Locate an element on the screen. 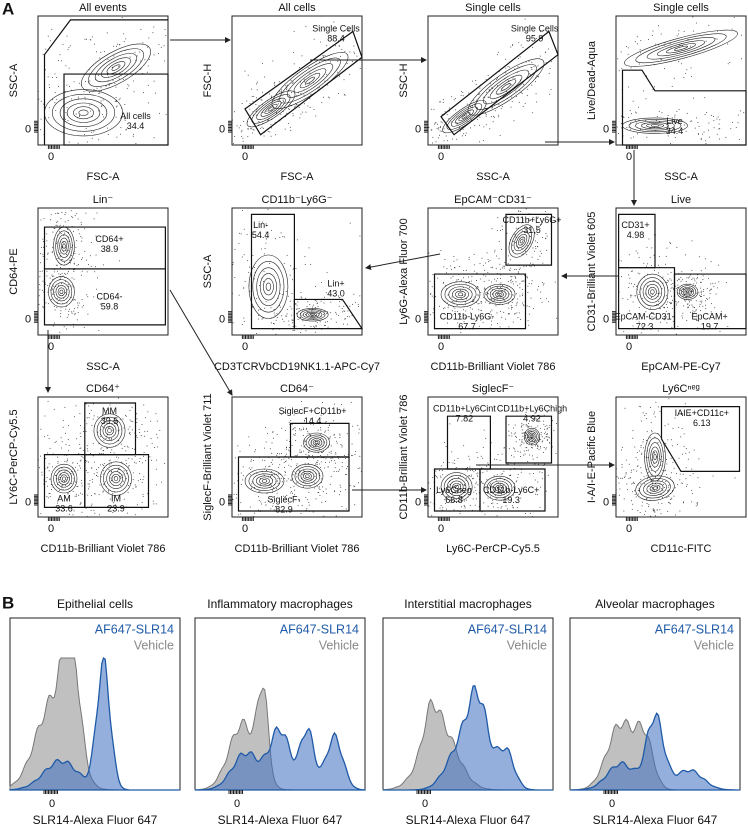 The image size is (748, 829). legend-entry: Vehicle is located at coordinates (339, 645).